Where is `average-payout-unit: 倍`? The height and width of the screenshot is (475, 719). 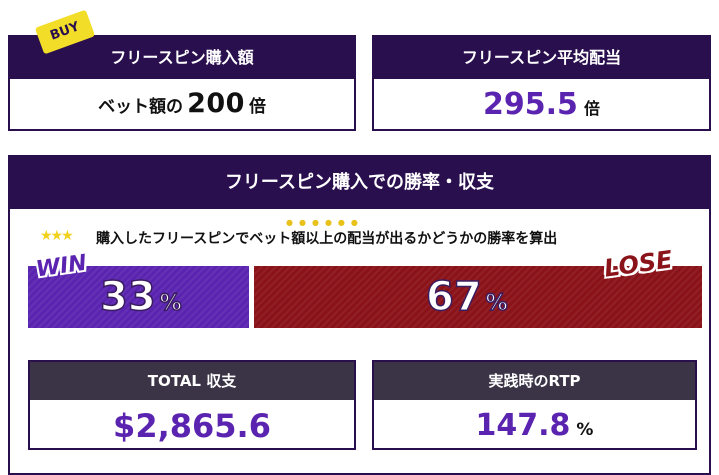 average-payout-unit: 倍 is located at coordinates (591, 108).